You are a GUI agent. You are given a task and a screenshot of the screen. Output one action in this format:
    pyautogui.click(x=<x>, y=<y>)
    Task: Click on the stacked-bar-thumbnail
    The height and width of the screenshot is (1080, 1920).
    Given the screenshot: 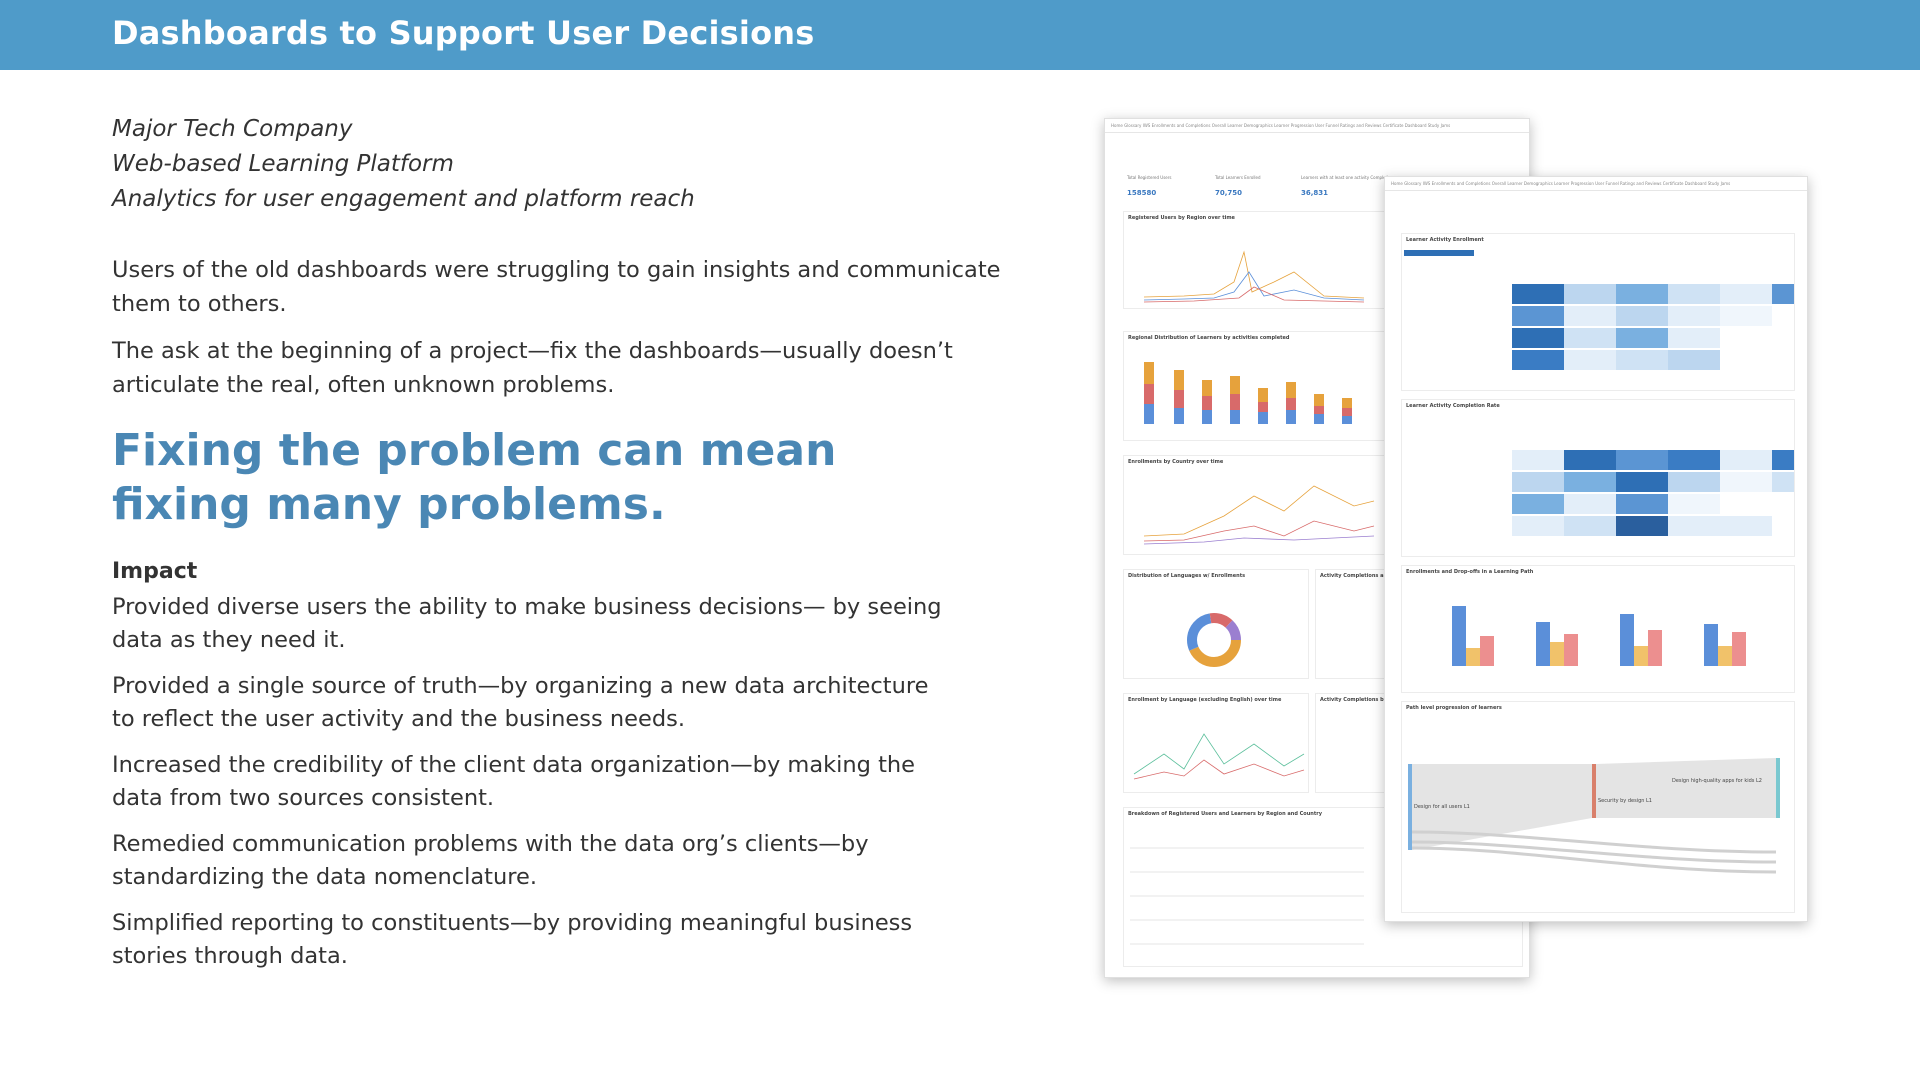 What is the action you would take?
    pyautogui.click(x=1248, y=393)
    